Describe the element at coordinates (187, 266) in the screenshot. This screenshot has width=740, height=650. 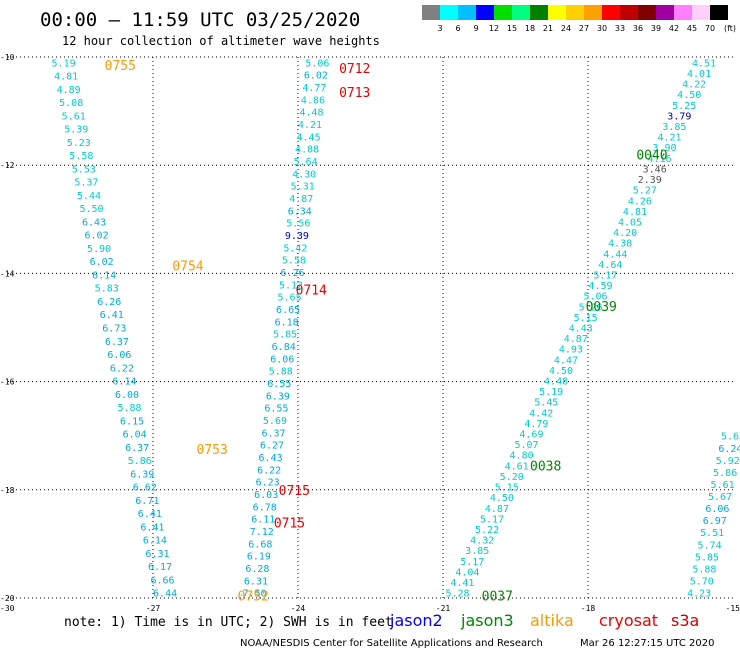
I see `pass-time-label: 0754` at that location.